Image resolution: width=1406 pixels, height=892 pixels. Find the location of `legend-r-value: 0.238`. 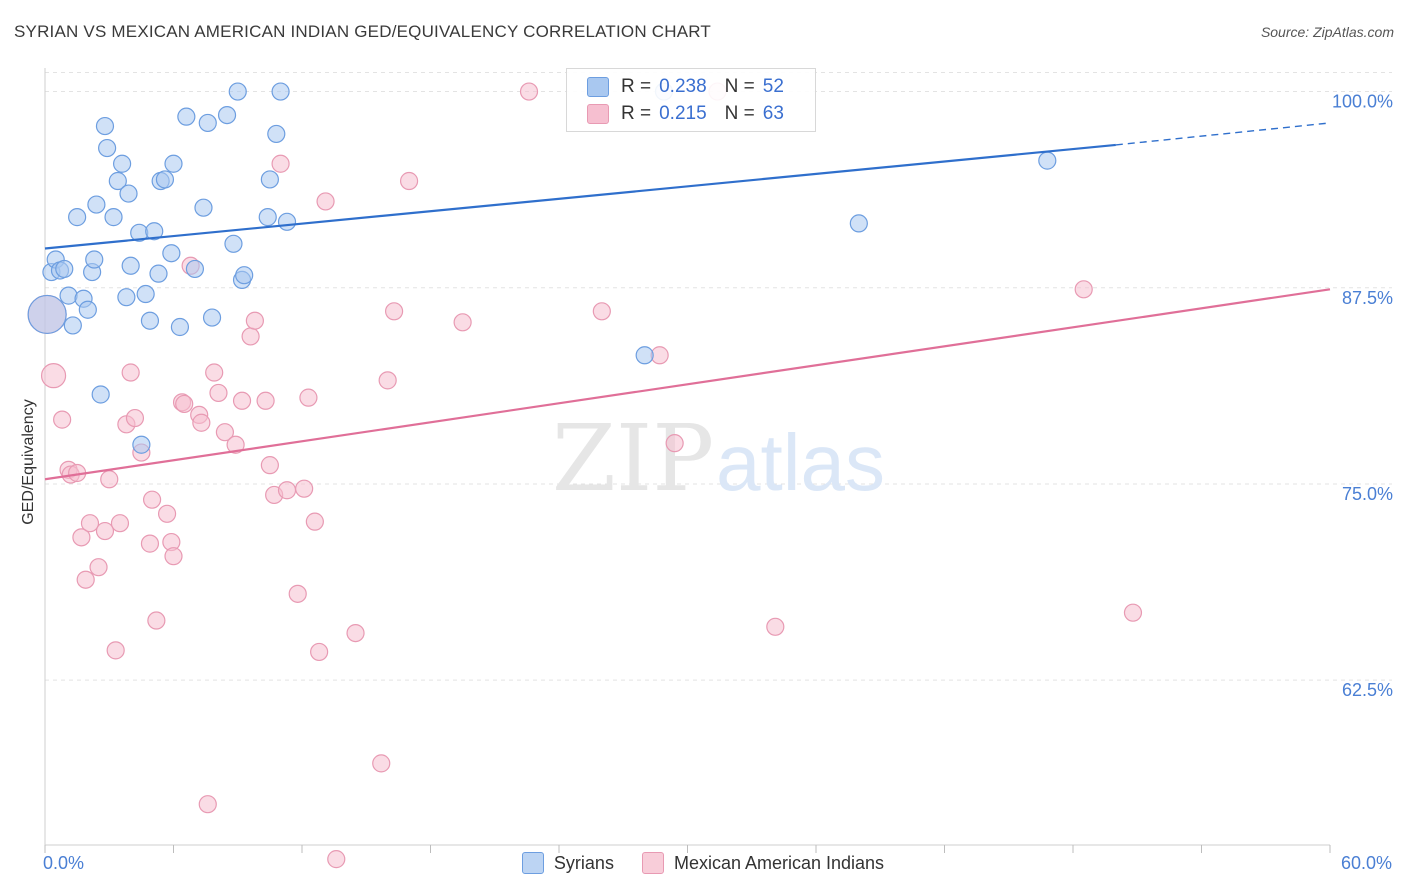

legend-r-value: 0.238 is located at coordinates (683, 86).